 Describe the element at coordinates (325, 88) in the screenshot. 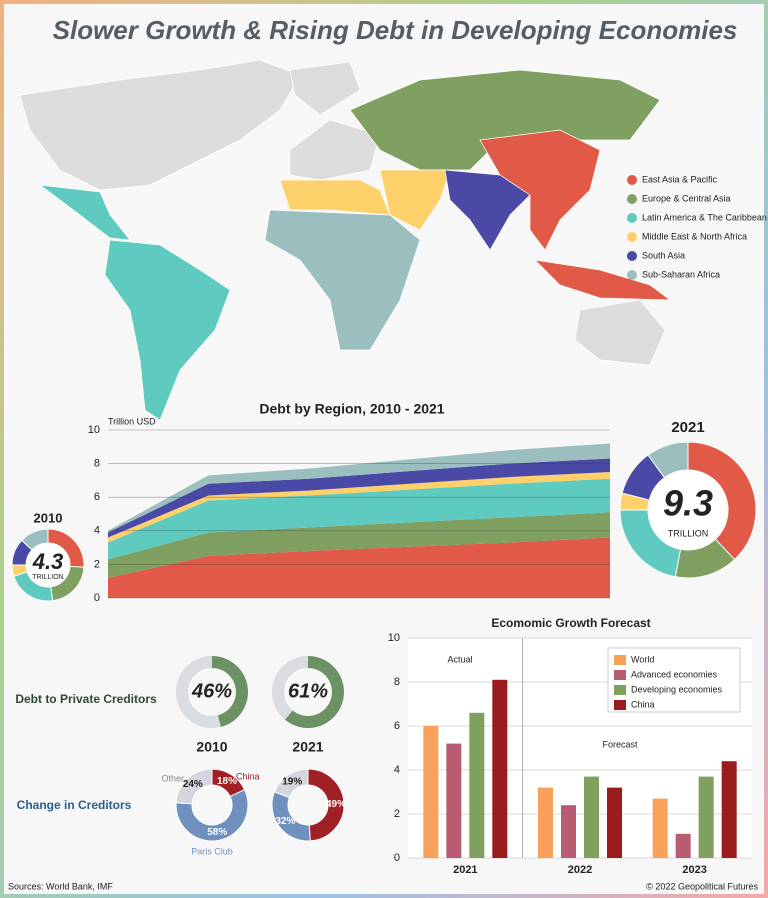

I see `greenland` at that location.